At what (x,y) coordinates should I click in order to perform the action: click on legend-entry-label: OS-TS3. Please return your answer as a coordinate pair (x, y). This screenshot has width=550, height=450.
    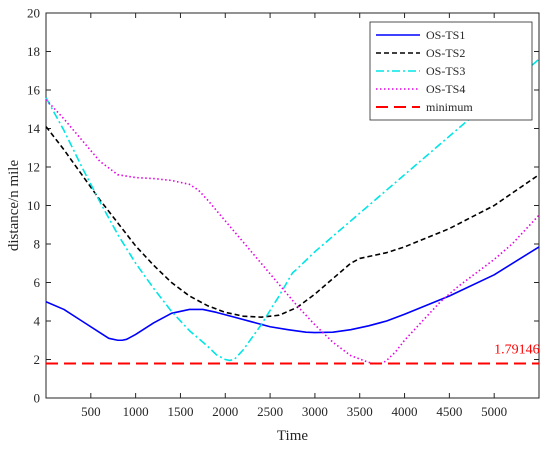
    Looking at the image, I should click on (445, 71).